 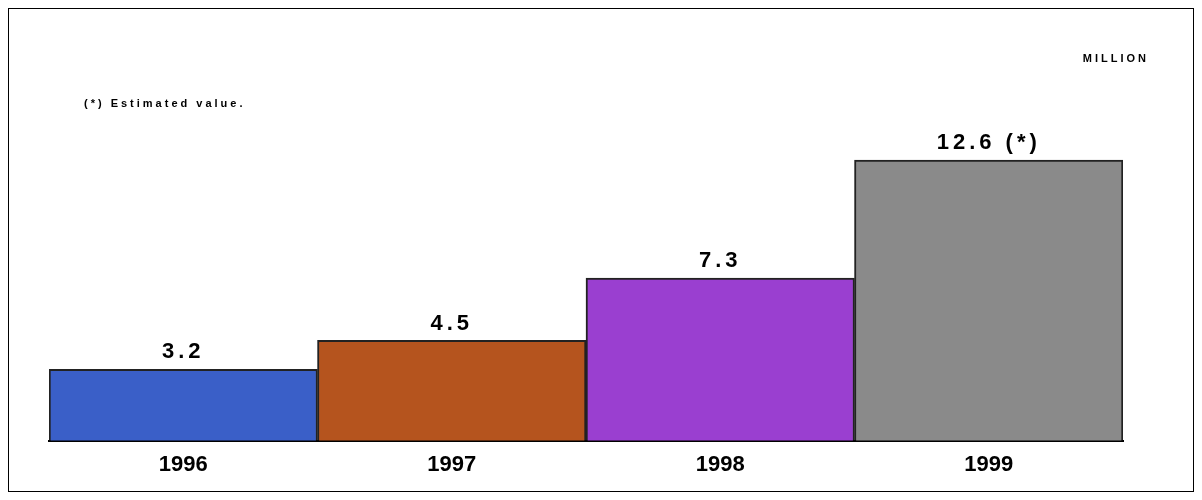 What do you see at coordinates (989, 463) in the screenshot?
I see `x-tick-label: 1999` at bounding box center [989, 463].